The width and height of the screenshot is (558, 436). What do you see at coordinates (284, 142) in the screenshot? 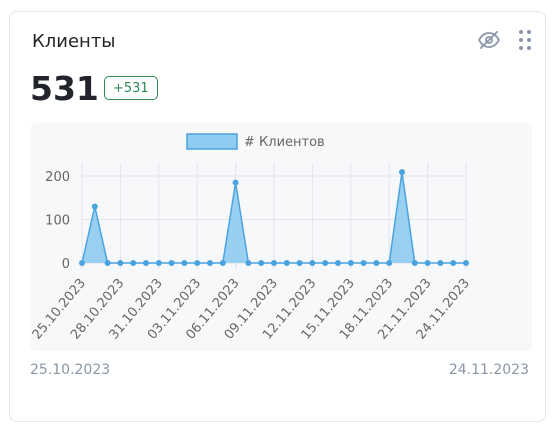
I see `legend-label: # Клиентов` at bounding box center [284, 142].